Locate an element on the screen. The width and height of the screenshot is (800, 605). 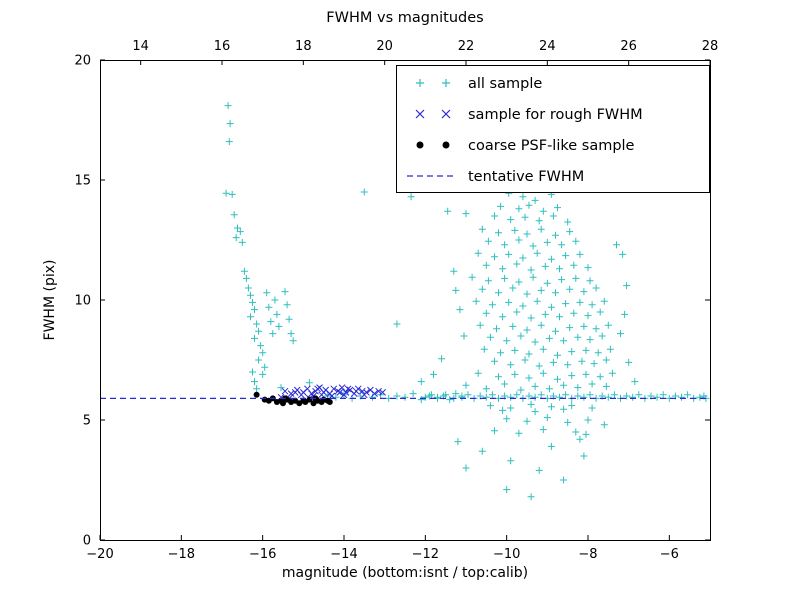
y-tick-label: 20 is located at coordinates (82, 61).